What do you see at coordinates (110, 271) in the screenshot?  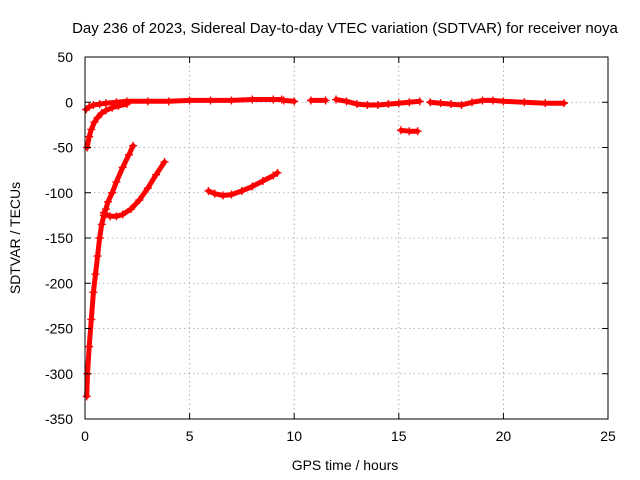 I see `series-track-rise-b` at bounding box center [110, 271].